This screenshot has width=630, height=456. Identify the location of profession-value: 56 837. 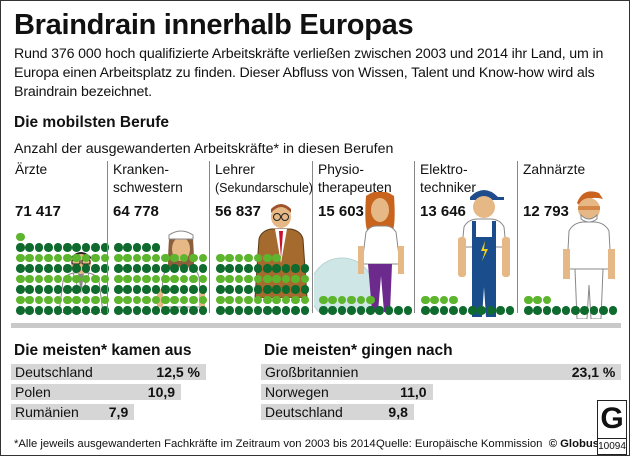
(238, 211).